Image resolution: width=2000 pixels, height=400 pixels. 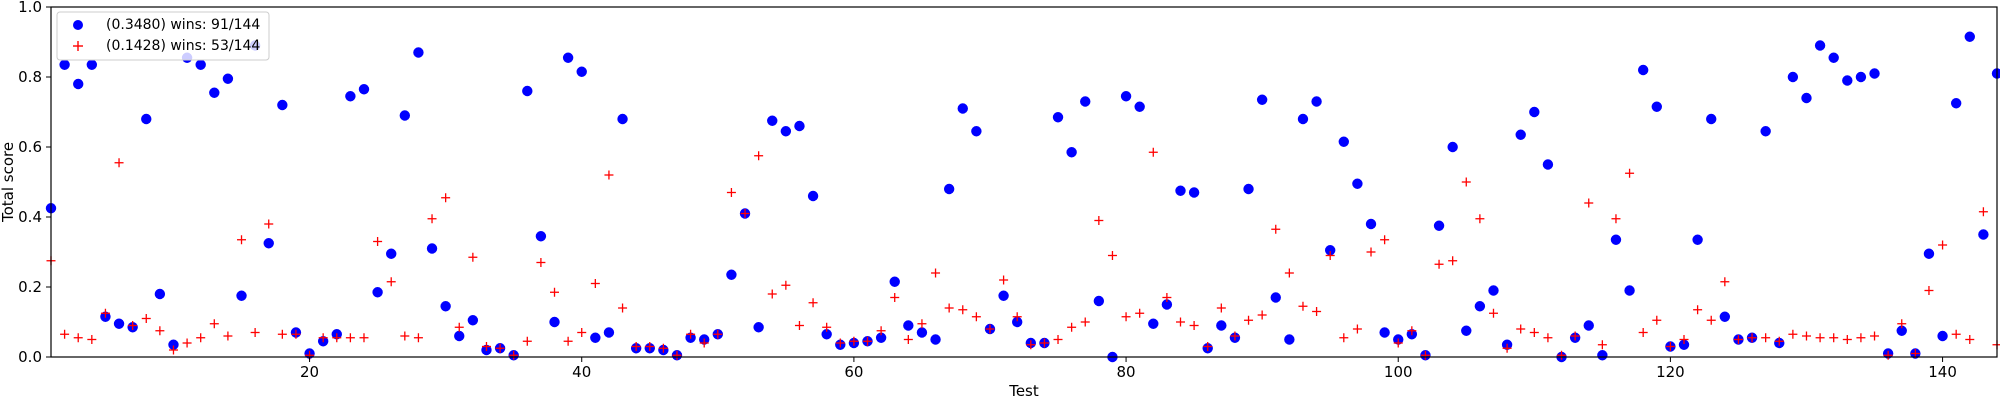 What do you see at coordinates (1023, 391) in the screenshot?
I see `x-axis-label: Test` at bounding box center [1023, 391].